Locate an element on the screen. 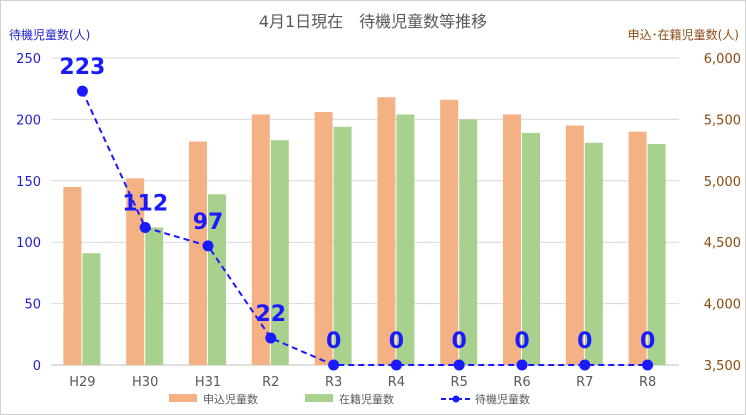  waiting-data-label: 223 is located at coordinates (82, 67).